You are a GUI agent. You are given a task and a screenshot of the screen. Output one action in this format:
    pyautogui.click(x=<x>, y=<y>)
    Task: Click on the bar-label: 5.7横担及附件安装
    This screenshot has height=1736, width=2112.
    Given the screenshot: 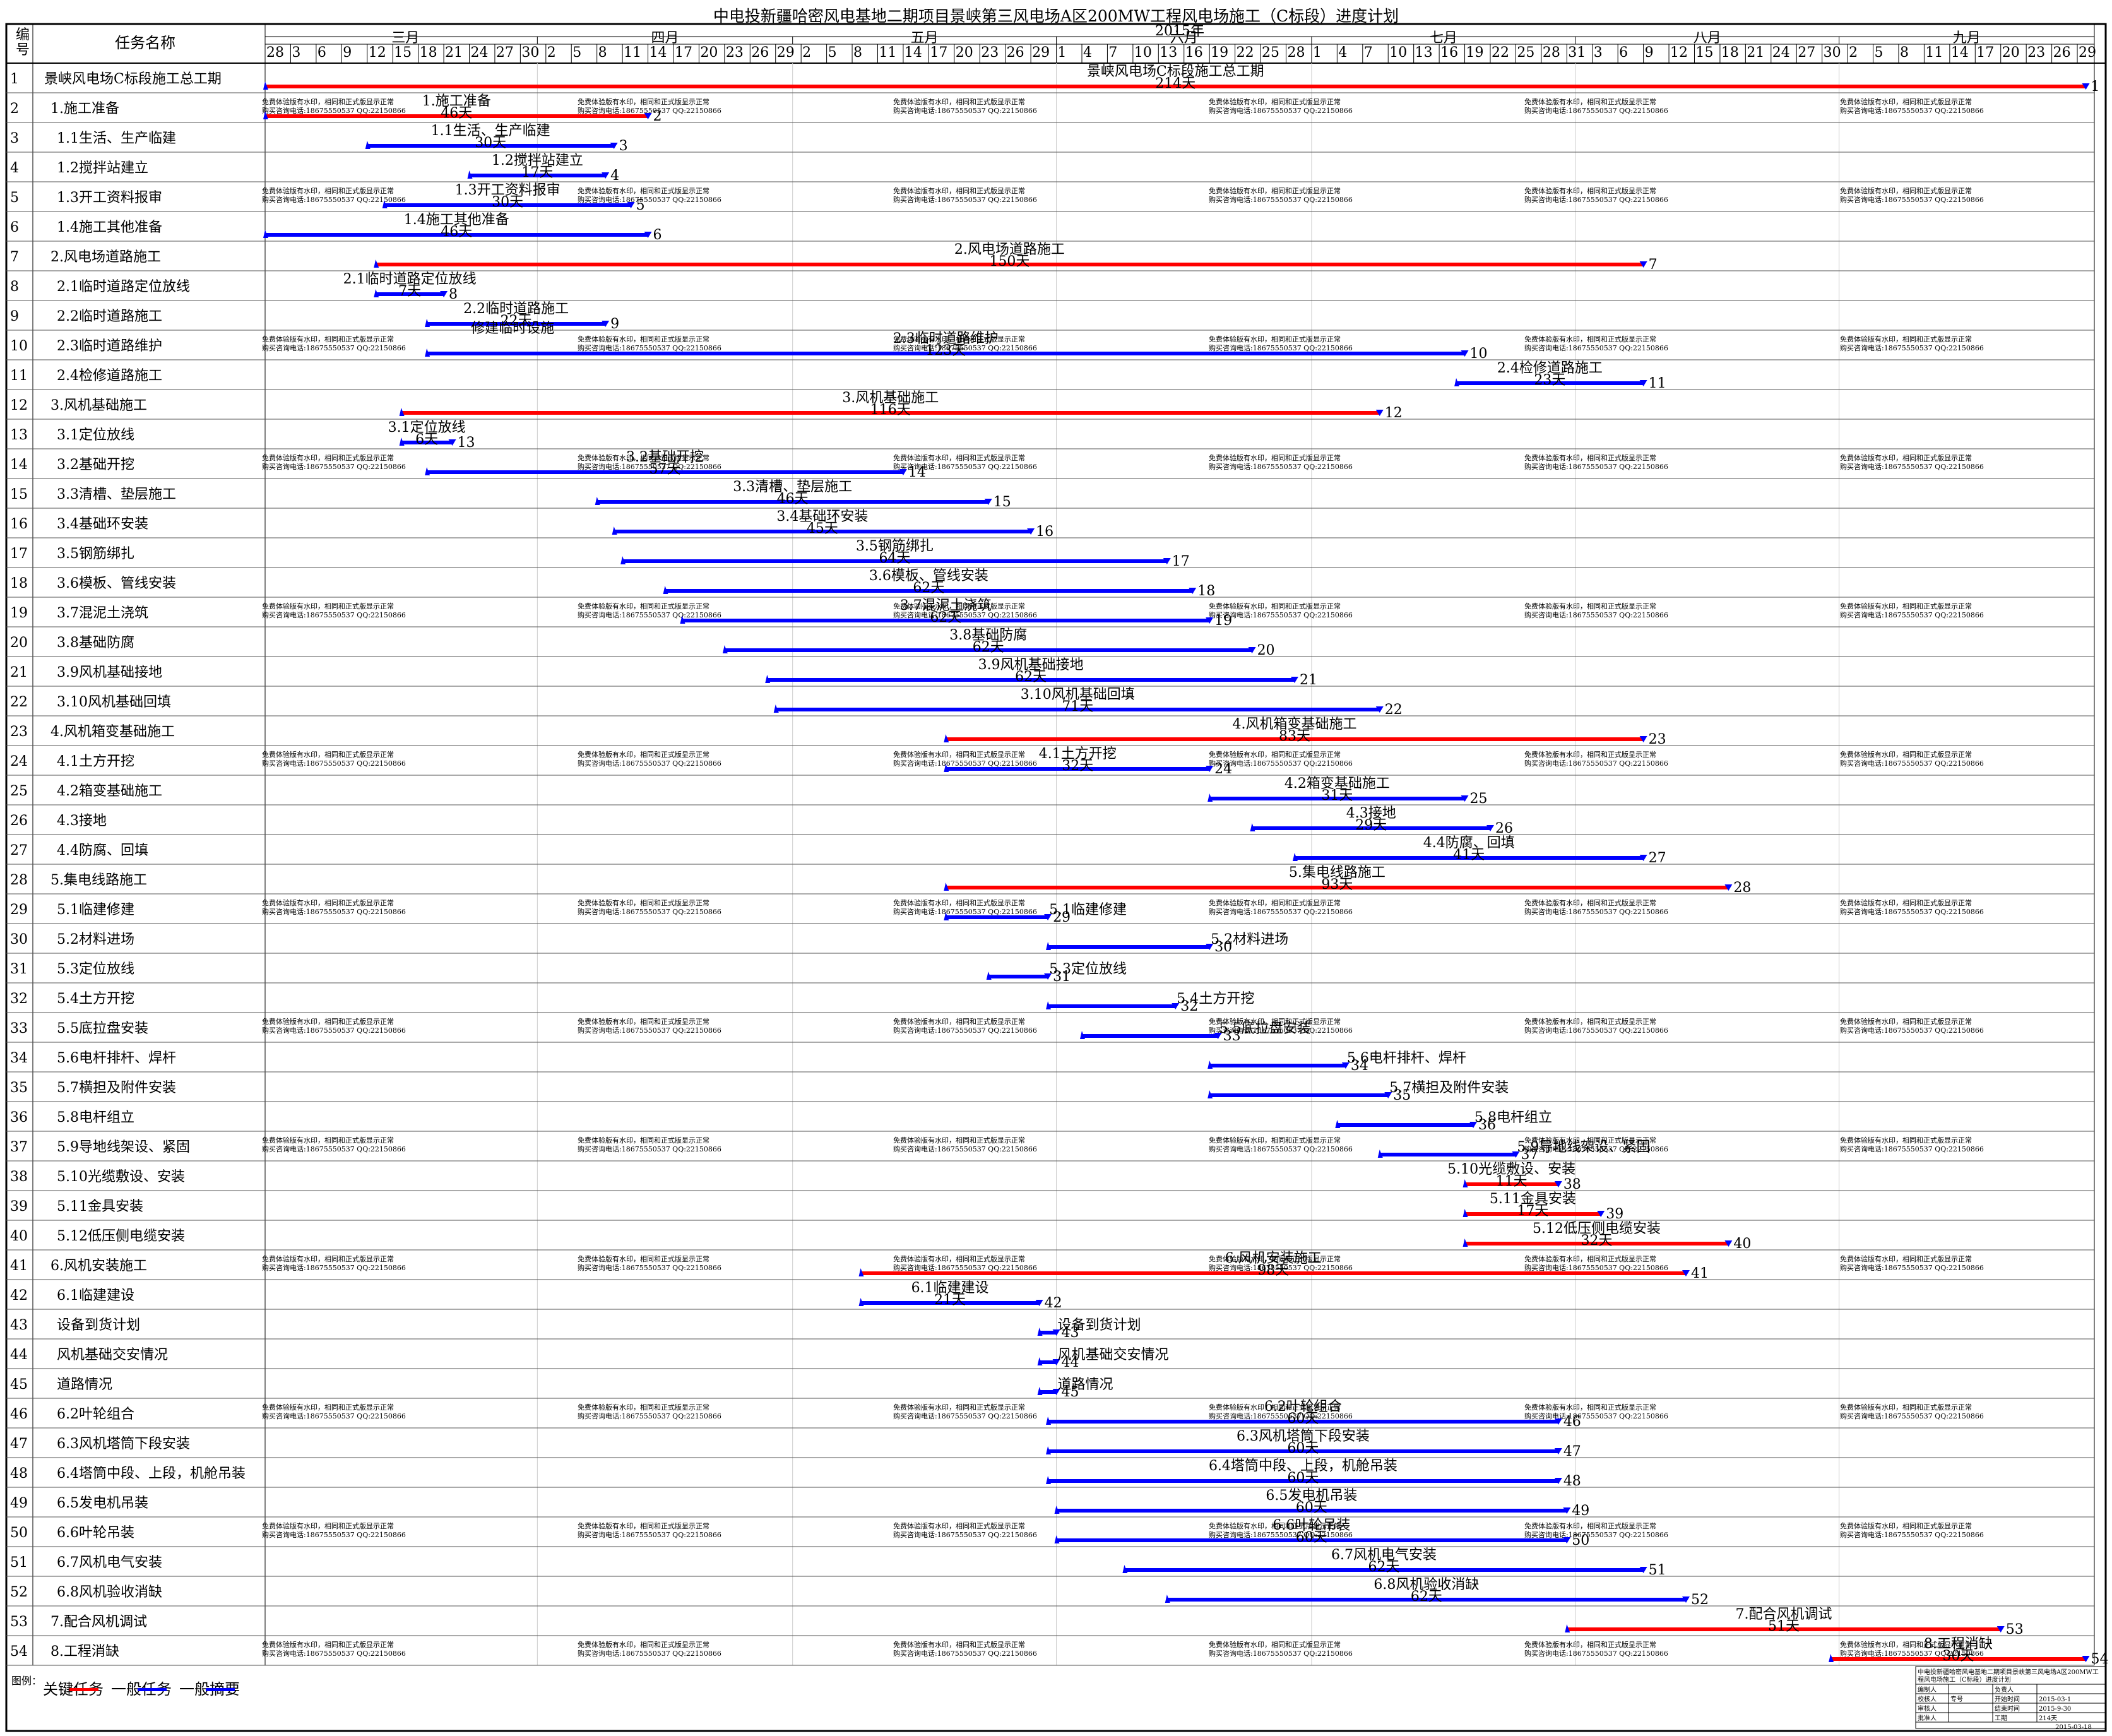 What is the action you would take?
    pyautogui.click(x=1449, y=1088)
    